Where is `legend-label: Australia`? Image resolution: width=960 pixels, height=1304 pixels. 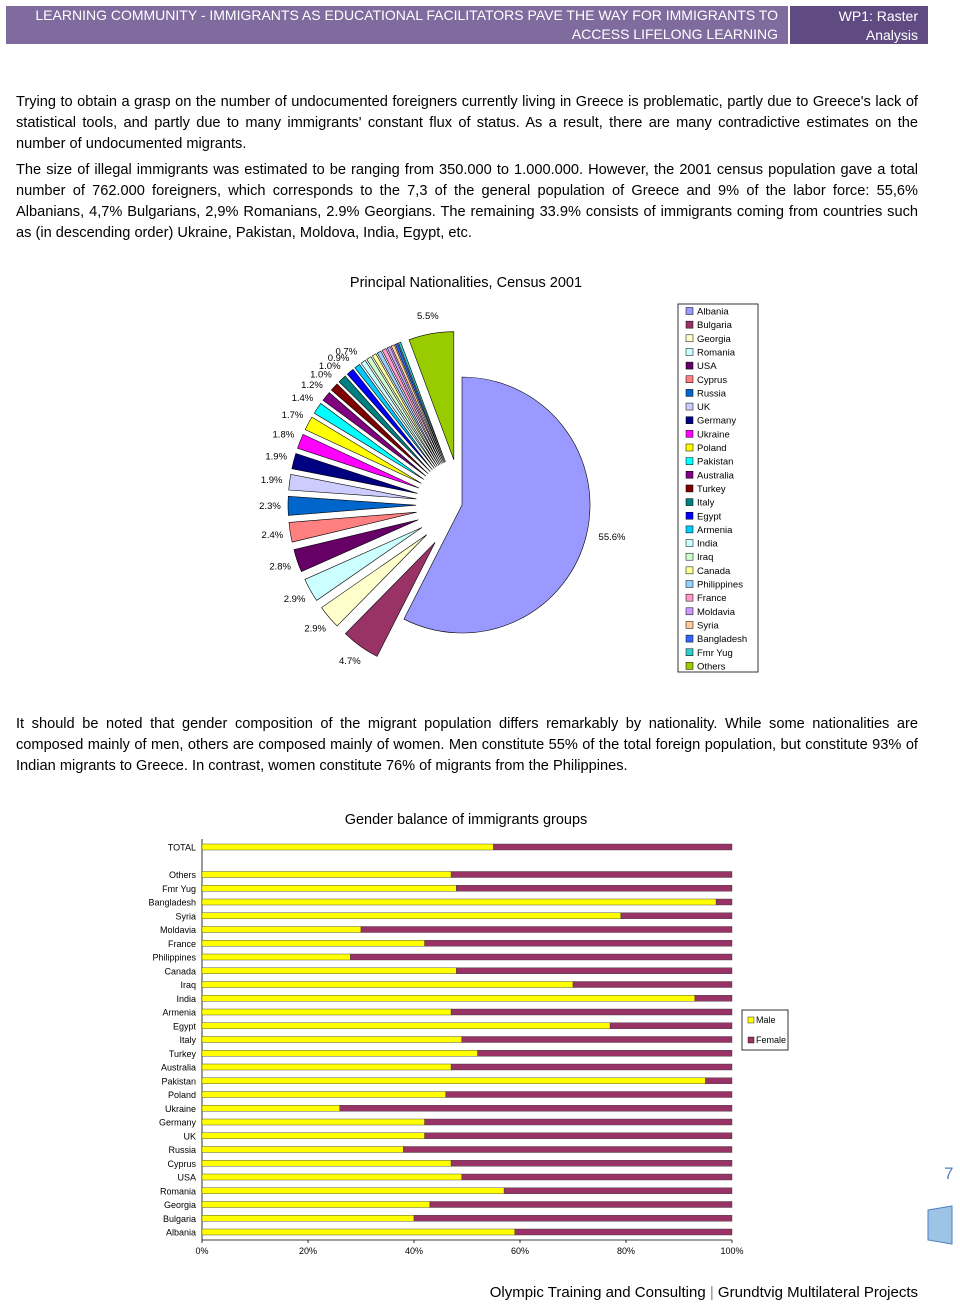
legend-label: Australia is located at coordinates (716, 475).